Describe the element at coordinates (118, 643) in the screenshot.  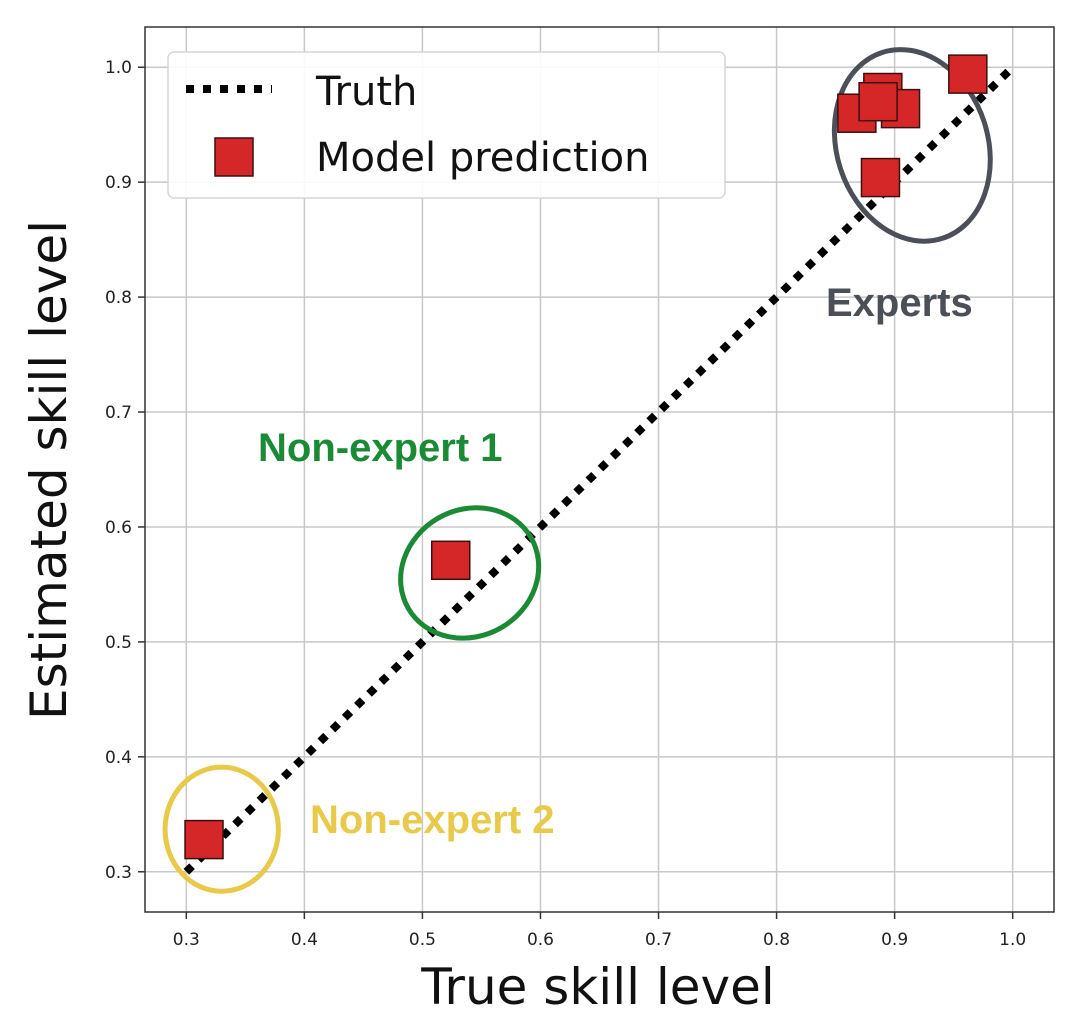
I see `y-tick-label: 0.5` at that location.